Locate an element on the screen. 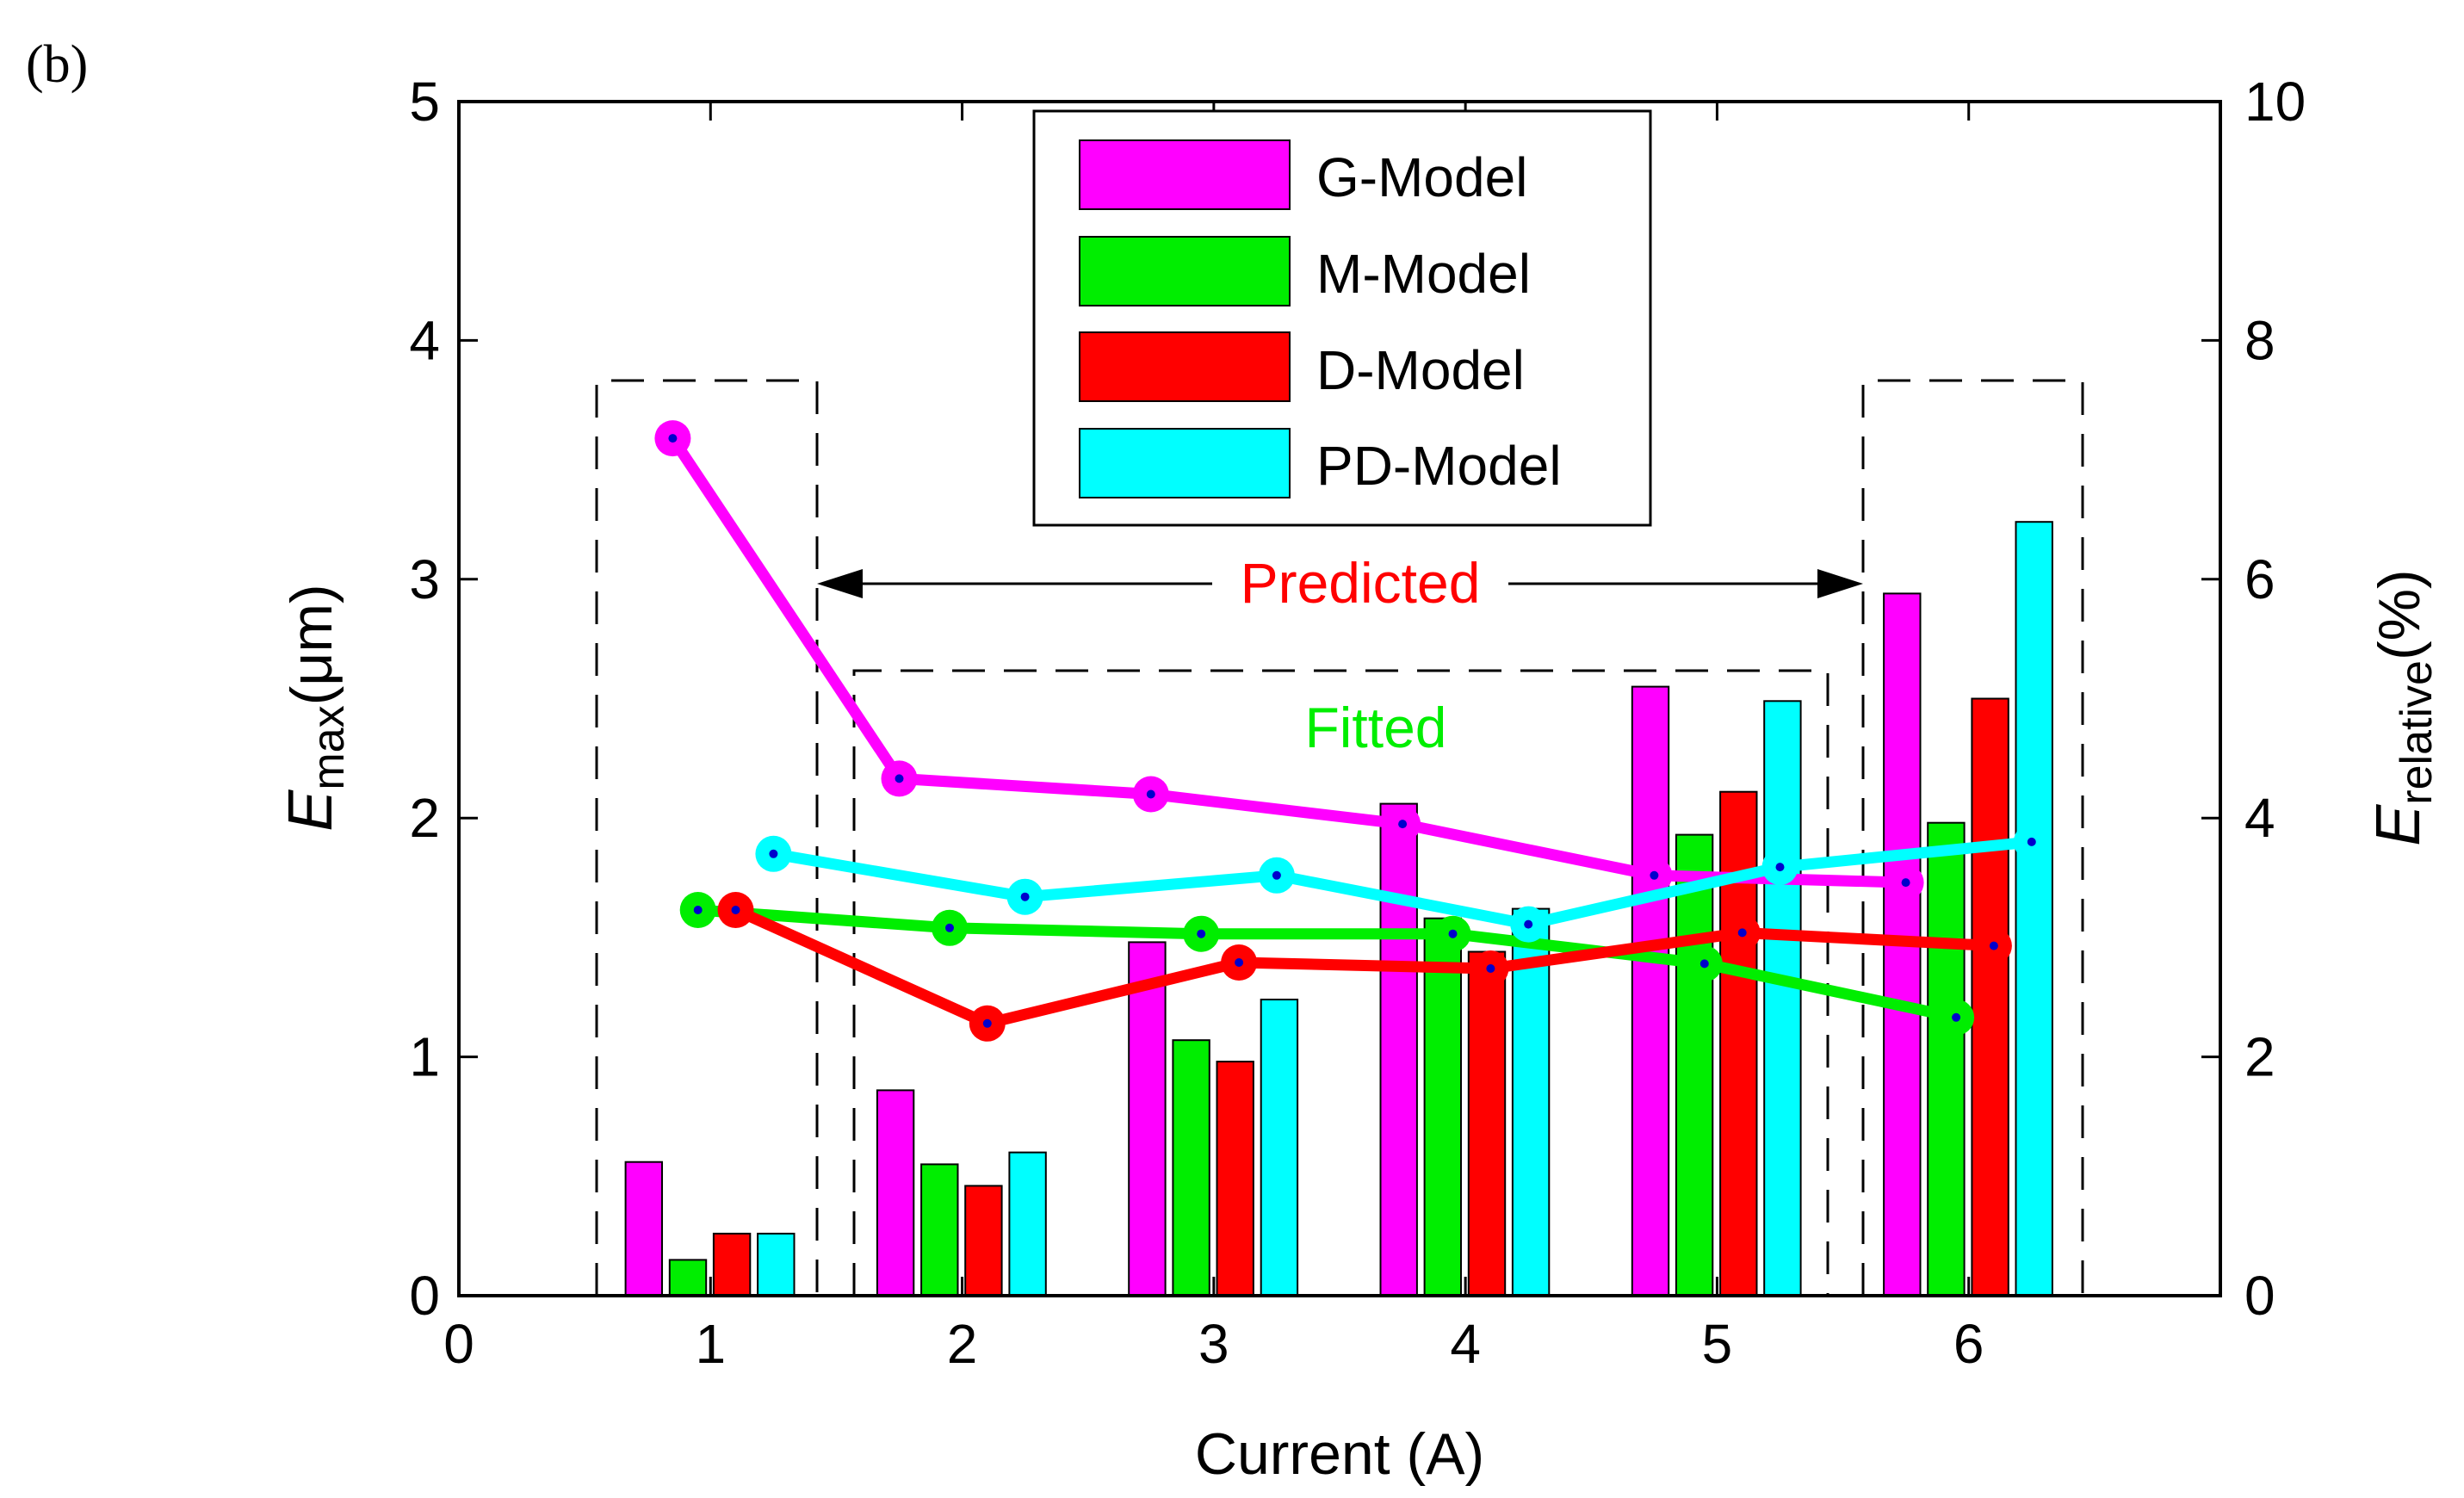  y-axis-left-label: Emax(μm) is located at coordinates (315, 707).